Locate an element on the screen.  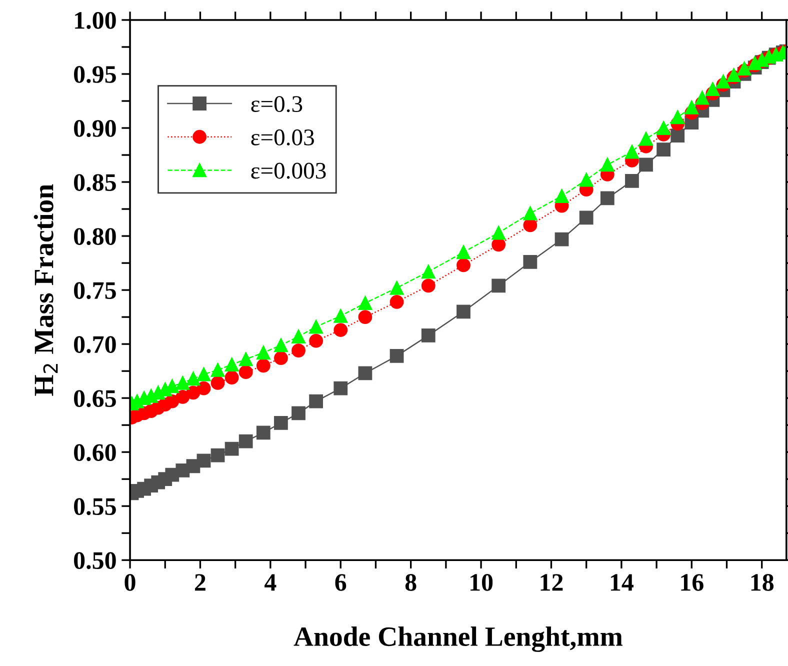
y-tick-label: 0.70 is located at coordinates (95, 345).